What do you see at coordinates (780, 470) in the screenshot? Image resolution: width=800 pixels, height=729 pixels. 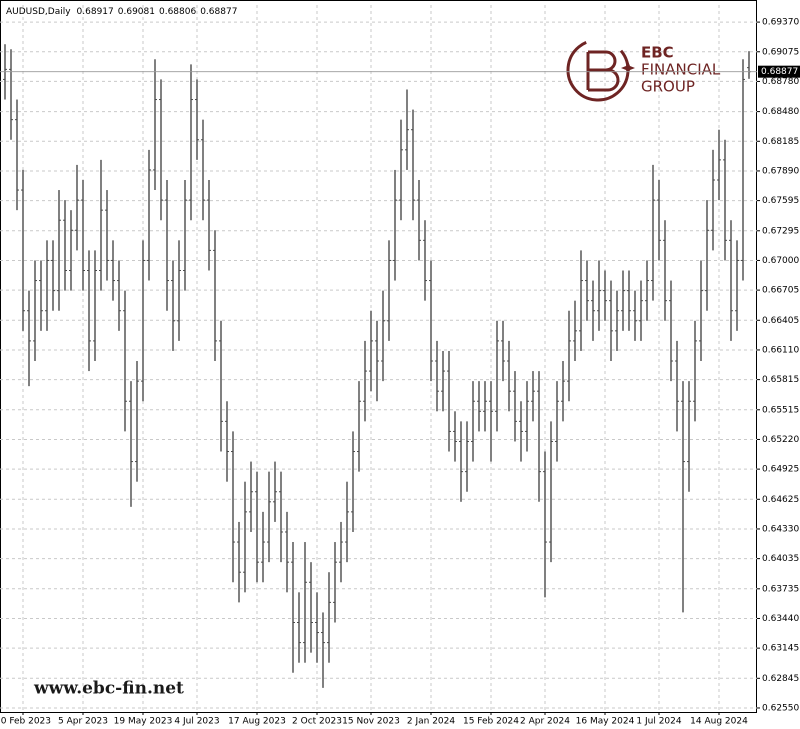 I see `y-tick-label: 0.64925` at bounding box center [780, 470].